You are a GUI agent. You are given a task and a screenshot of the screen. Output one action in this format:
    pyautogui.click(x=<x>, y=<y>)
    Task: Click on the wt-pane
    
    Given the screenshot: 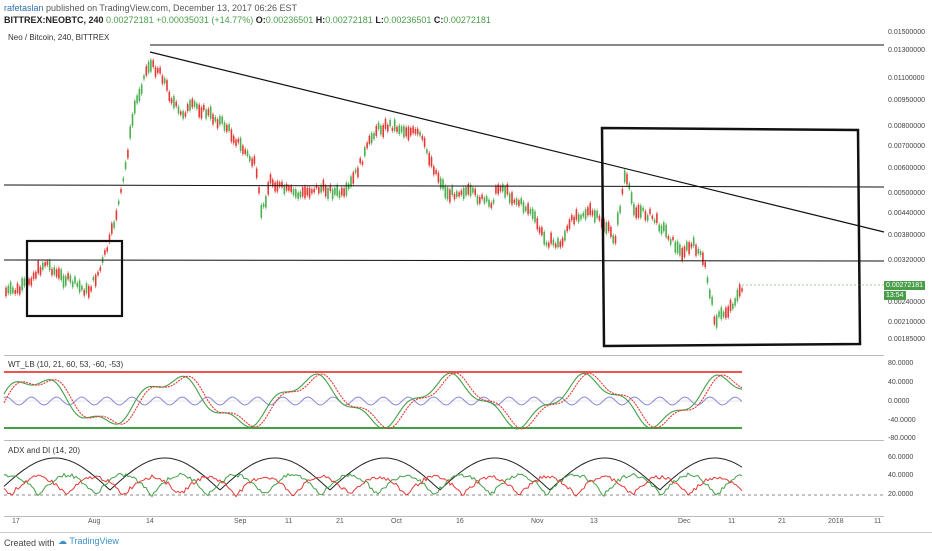 What is the action you would take?
    pyautogui.click(x=444, y=398)
    